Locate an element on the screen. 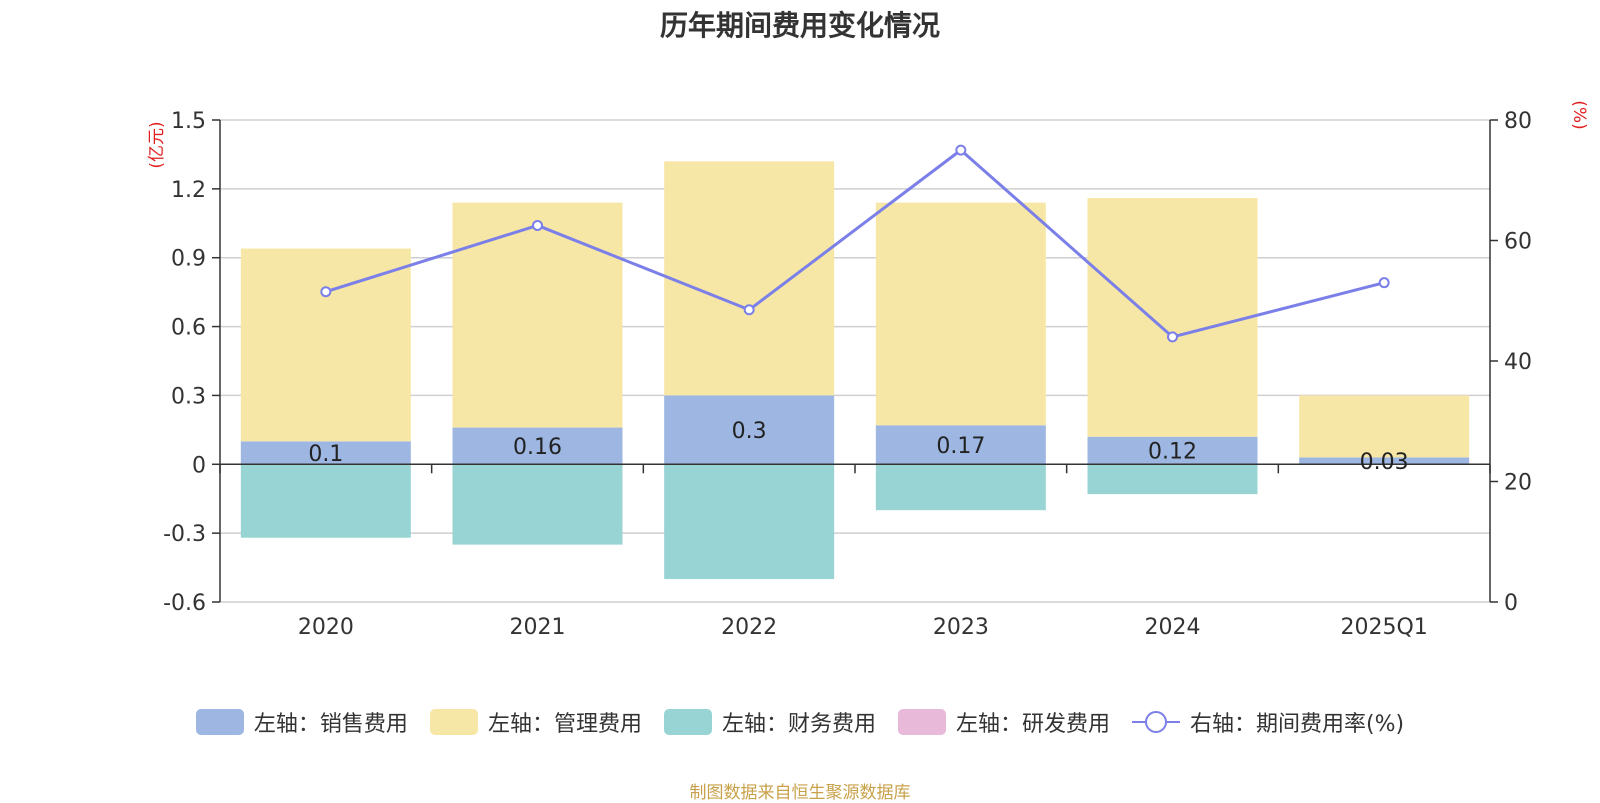  data-label: 0.16 is located at coordinates (537, 447).